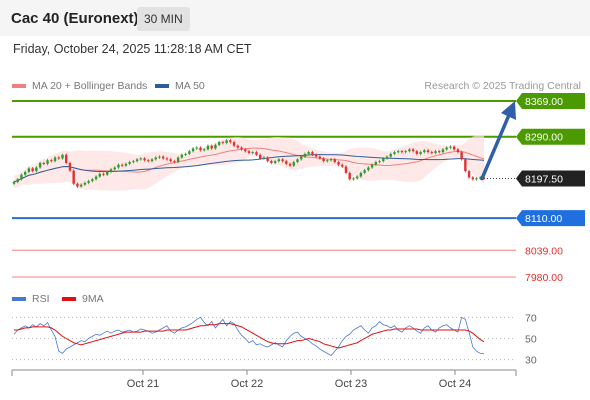  What do you see at coordinates (531, 361) in the screenshot?
I see `rsi-tick-label: 30` at bounding box center [531, 361].